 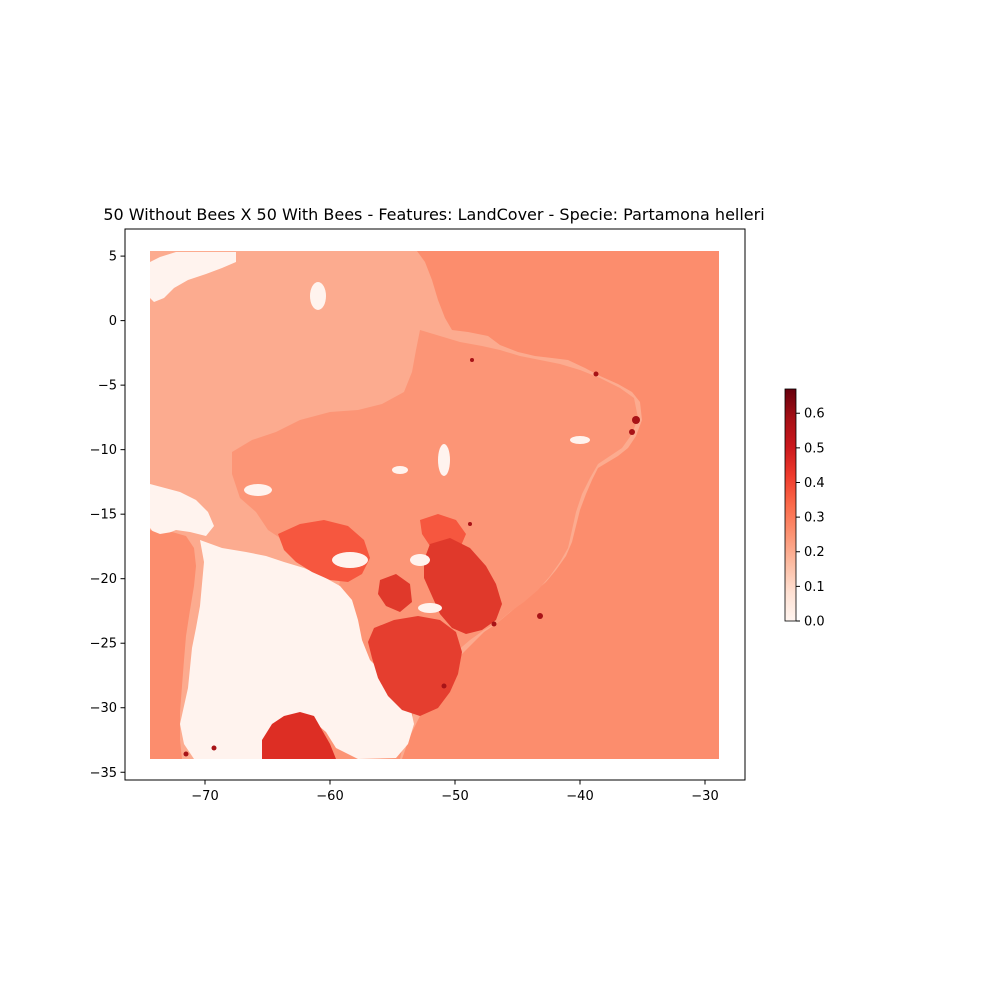 What do you see at coordinates (790, 505) in the screenshot?
I see `colorbar-gradient` at bounding box center [790, 505].